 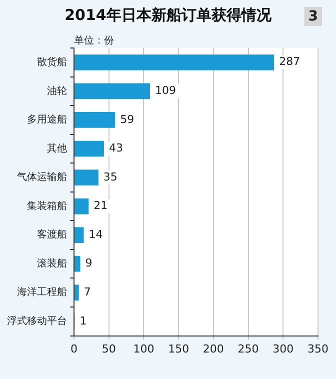 I want to click on y-tick-label: 滚装船, so click(x=52, y=263).